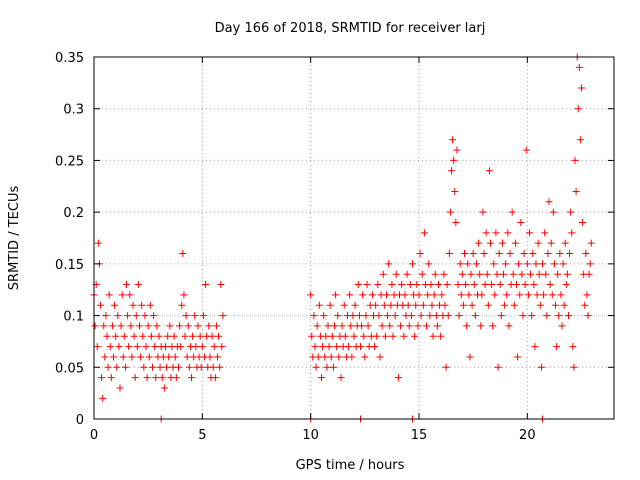 This screenshot has width=640, height=480. I want to click on y-tick-label: 0.1, so click(73, 317).